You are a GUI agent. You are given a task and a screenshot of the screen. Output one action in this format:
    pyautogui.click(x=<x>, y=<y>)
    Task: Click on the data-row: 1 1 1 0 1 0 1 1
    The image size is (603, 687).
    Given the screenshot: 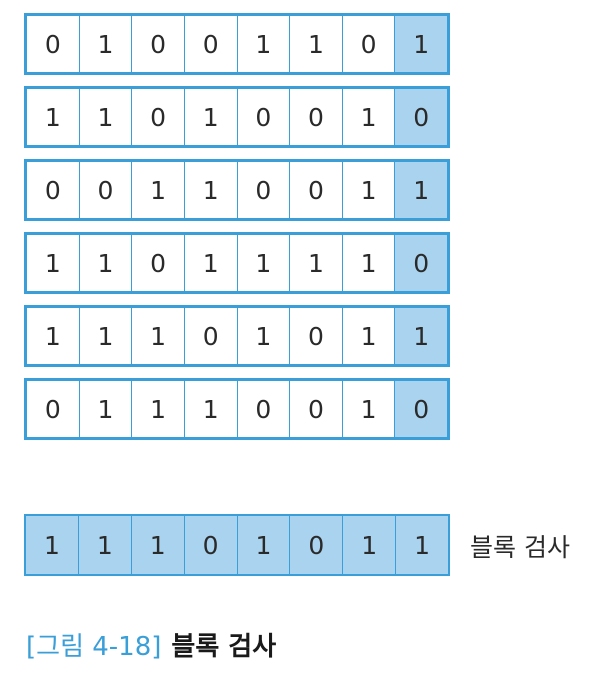 What is the action you would take?
    pyautogui.click(x=237, y=336)
    